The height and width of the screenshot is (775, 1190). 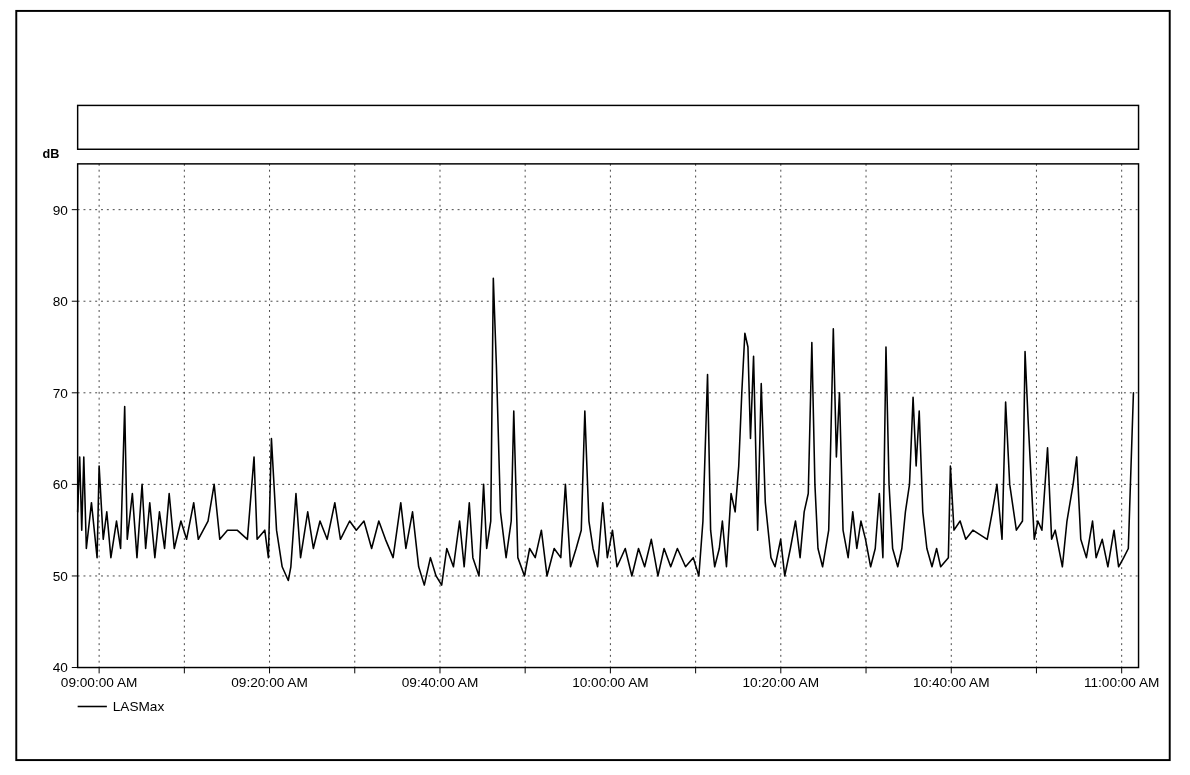 What do you see at coordinates (60, 668) in the screenshot?
I see `y-tick-label: 40` at bounding box center [60, 668].